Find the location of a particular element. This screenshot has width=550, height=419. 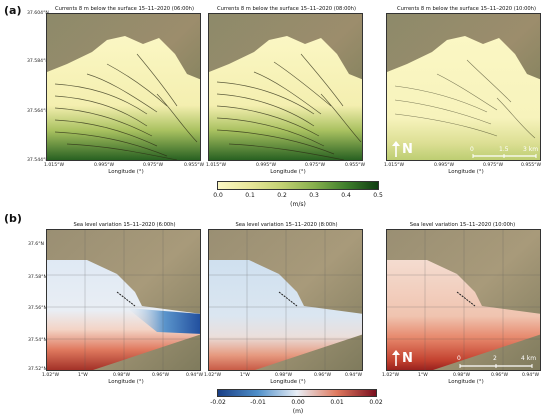

a3-xtick-4: 0.955°W is located at coordinates (531, 165).